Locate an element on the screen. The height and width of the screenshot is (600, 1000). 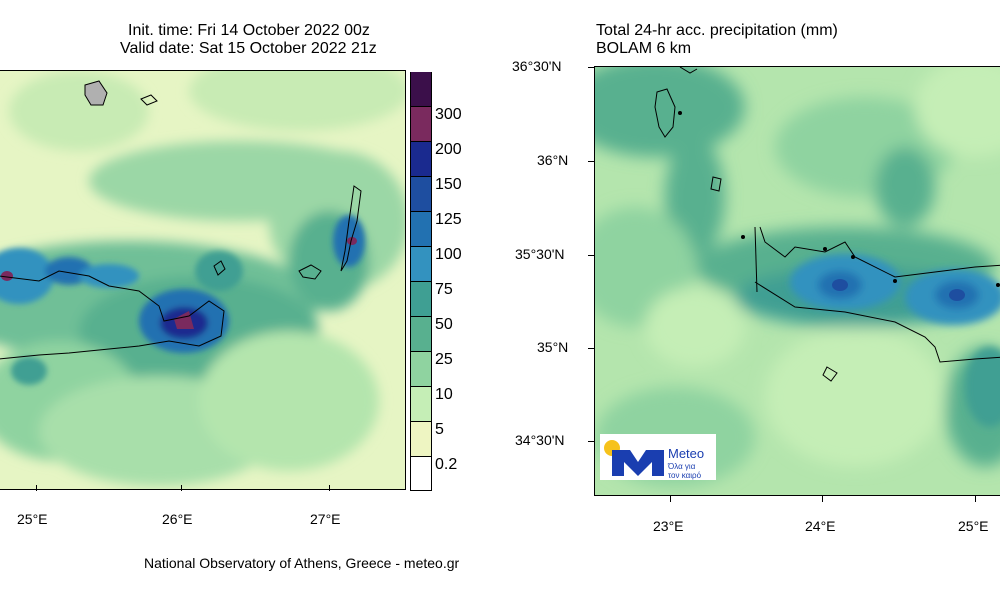
meteo-logo: Meteo Όλα για τον καιρό is located at coordinates (658, 457).